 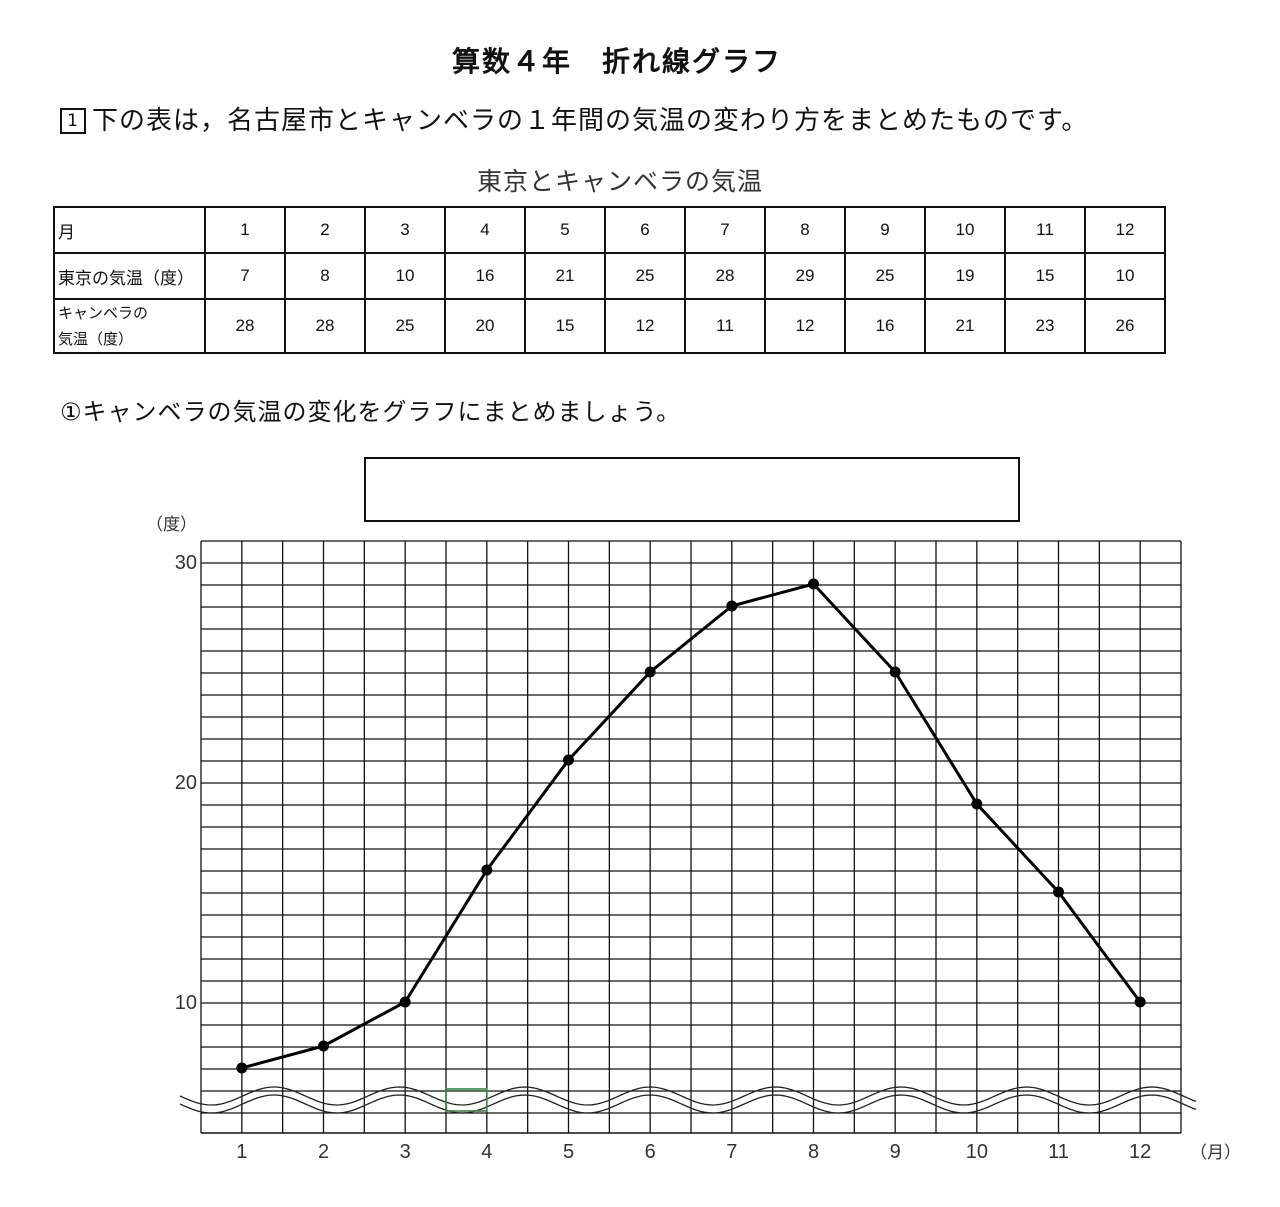 What do you see at coordinates (171, 525) in the screenshot?
I see `y-axis-unit: （度）` at bounding box center [171, 525].